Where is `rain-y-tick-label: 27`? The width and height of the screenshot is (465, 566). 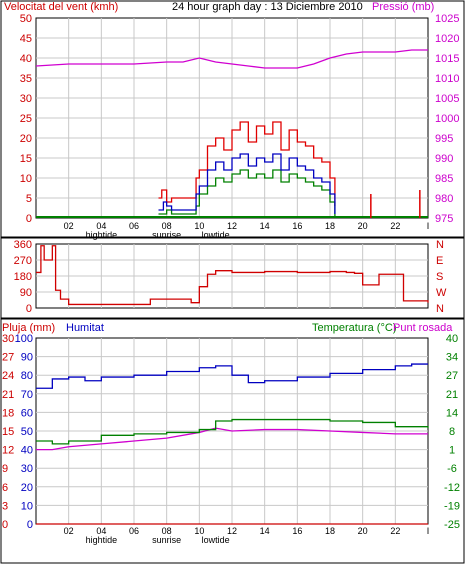 rain-y-tick-label: 27 is located at coordinates (8, 358).